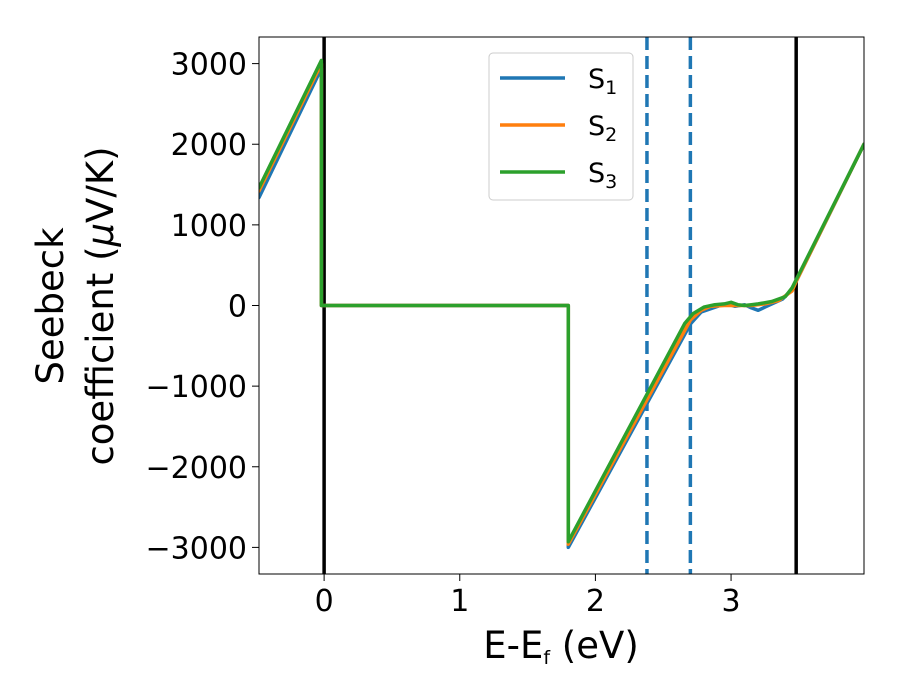 The width and height of the screenshot is (900, 700). What do you see at coordinates (50, 306) in the screenshot?
I see `y-axis-label-line1: Seebeck` at bounding box center [50, 306].